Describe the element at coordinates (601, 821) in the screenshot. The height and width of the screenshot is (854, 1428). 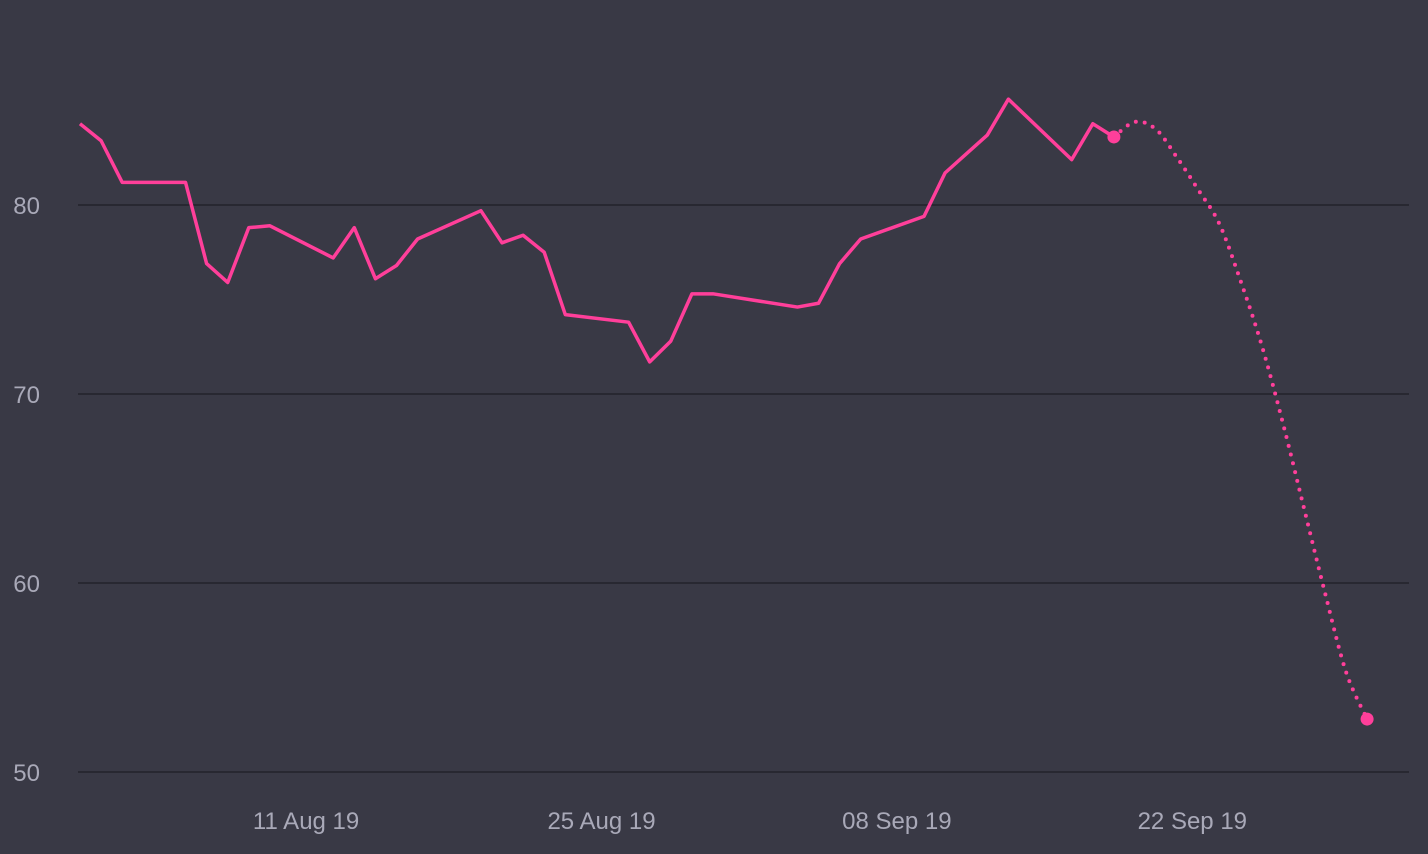
I see `x-tick-label-1: 25 Aug 19` at that location.